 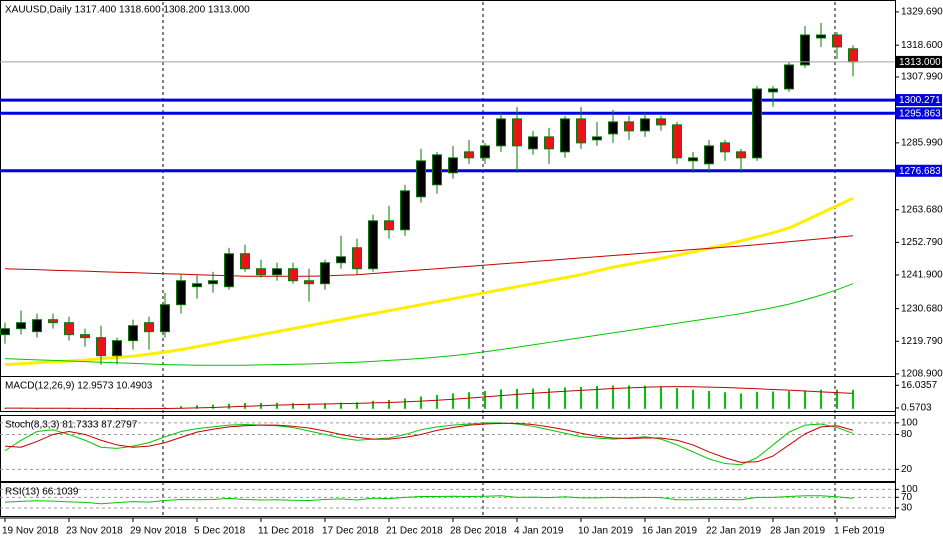 What do you see at coordinates (30, 531) in the screenshot?
I see `x-tick-label: 19 Nov 2018` at bounding box center [30, 531].